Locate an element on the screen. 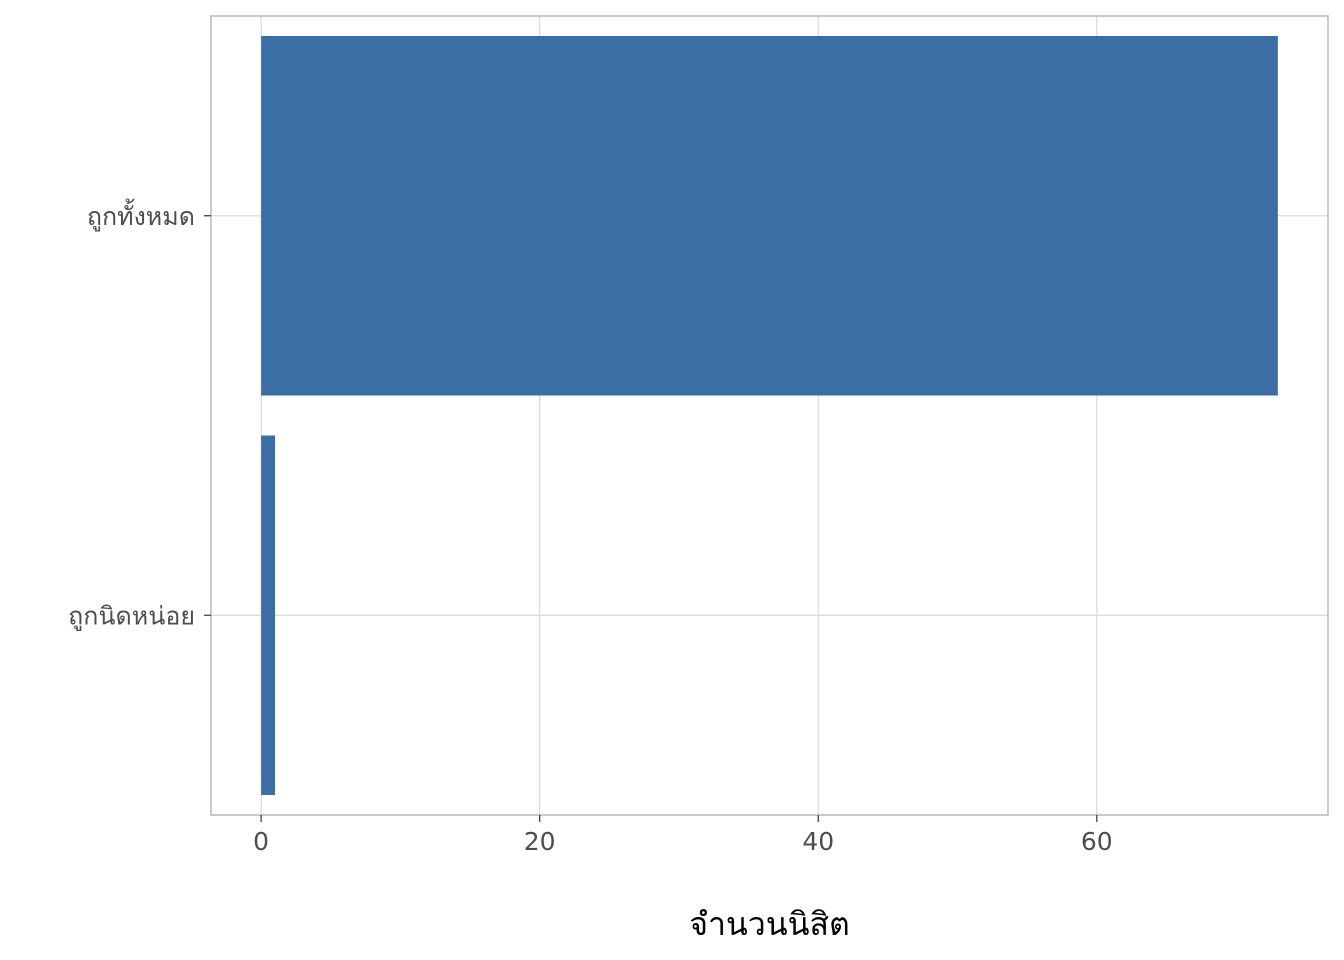  bar is located at coordinates (268, 615).